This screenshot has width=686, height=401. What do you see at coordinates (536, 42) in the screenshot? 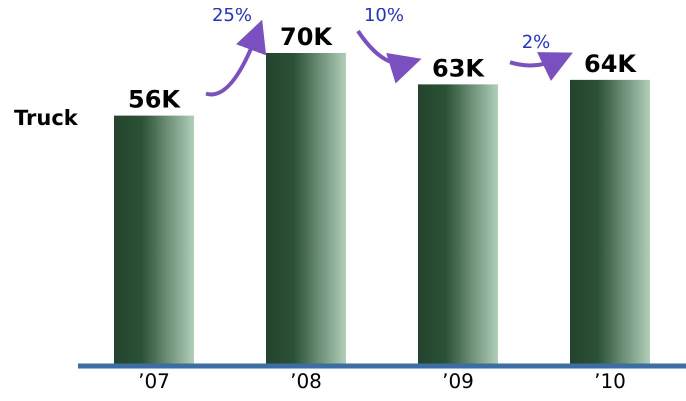
I see `text: 2%` at bounding box center [536, 42].